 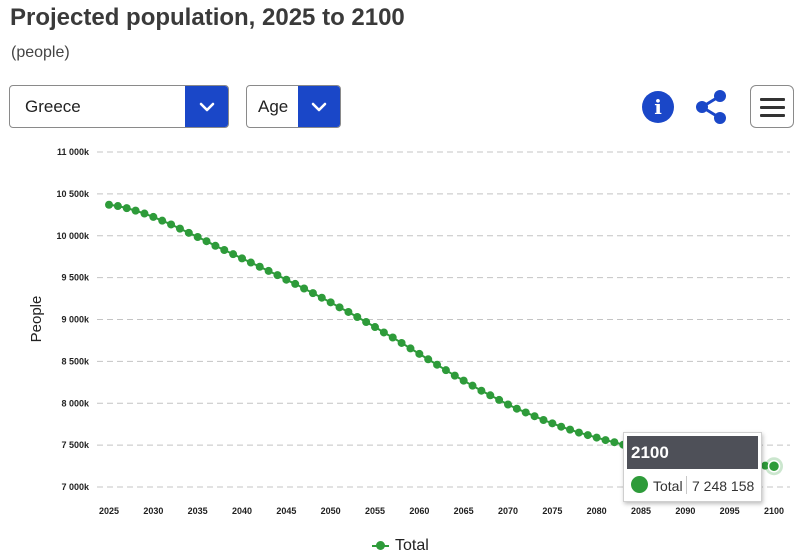 I want to click on tooltip-divider, so click(x=686, y=485).